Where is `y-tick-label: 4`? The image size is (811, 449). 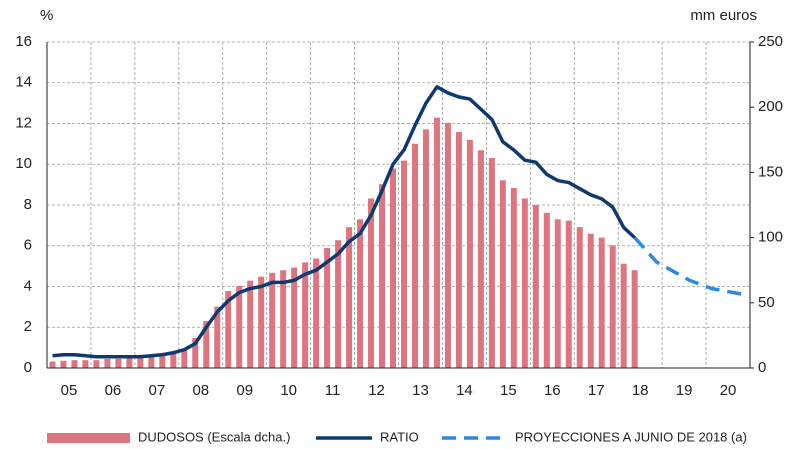 y-tick-label: 4 is located at coordinates (28, 285).